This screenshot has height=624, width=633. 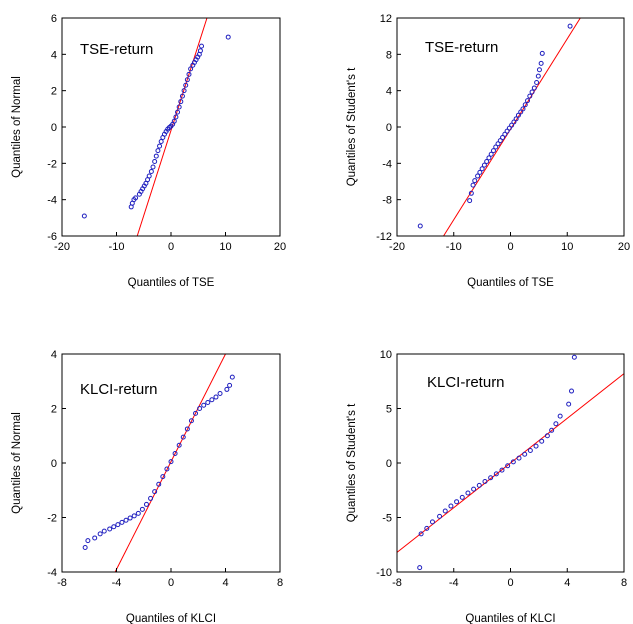 What do you see at coordinates (389, 55) in the screenshot?
I see `y-tick-label: 8` at bounding box center [389, 55].